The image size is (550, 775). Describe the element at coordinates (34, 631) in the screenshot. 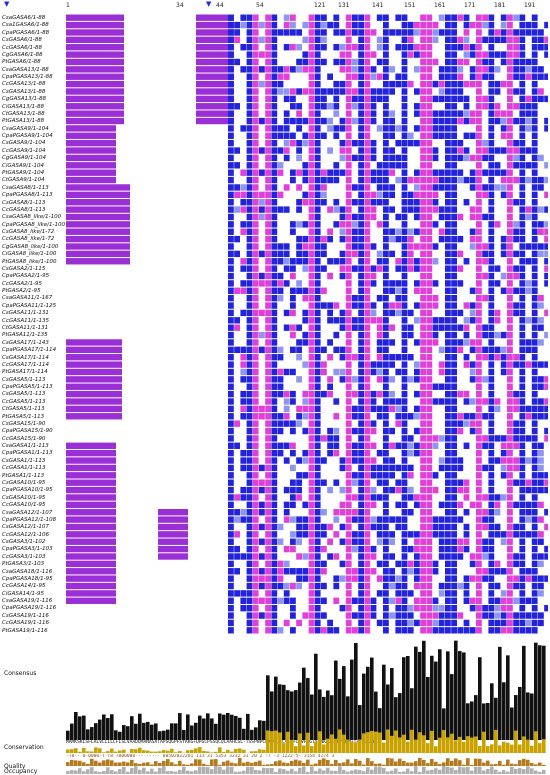

I see `sequence-name: PtGASA19/1-116` at that location.